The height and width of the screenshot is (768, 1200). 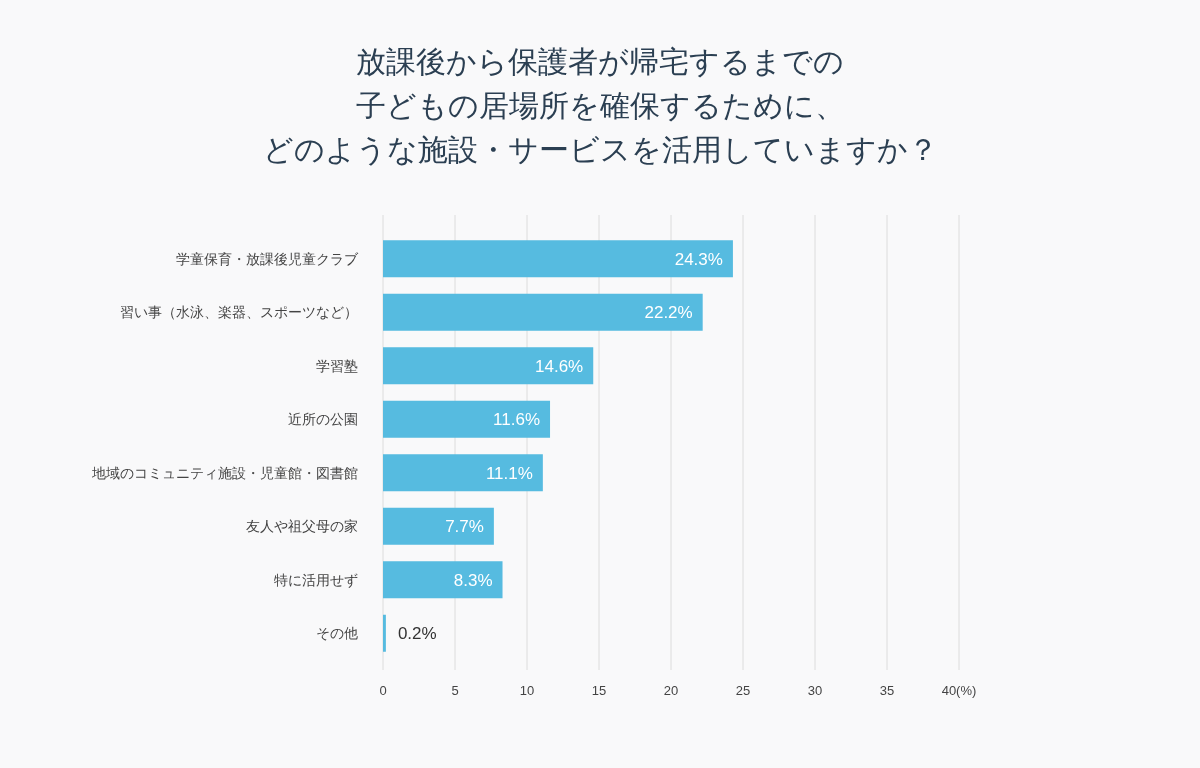 What do you see at coordinates (302, 526) in the screenshot?
I see `y-tick-label: 友人や祖父母の家` at bounding box center [302, 526].